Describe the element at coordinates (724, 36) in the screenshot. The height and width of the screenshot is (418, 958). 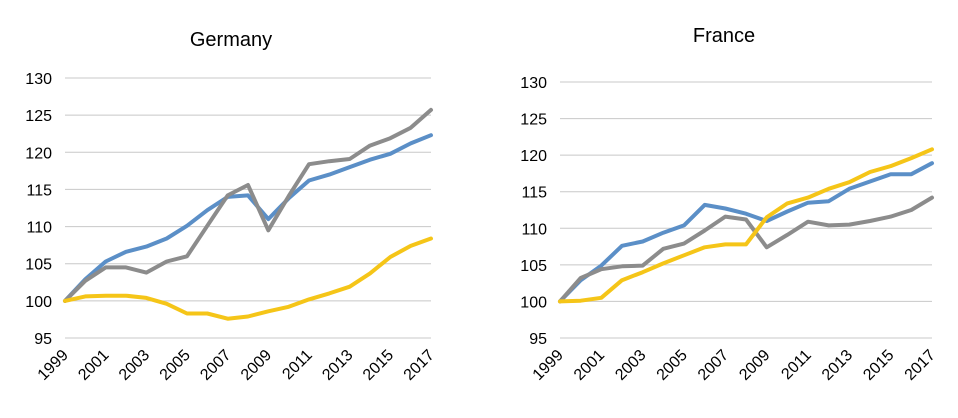
I see `chart-title-france: France` at that location.